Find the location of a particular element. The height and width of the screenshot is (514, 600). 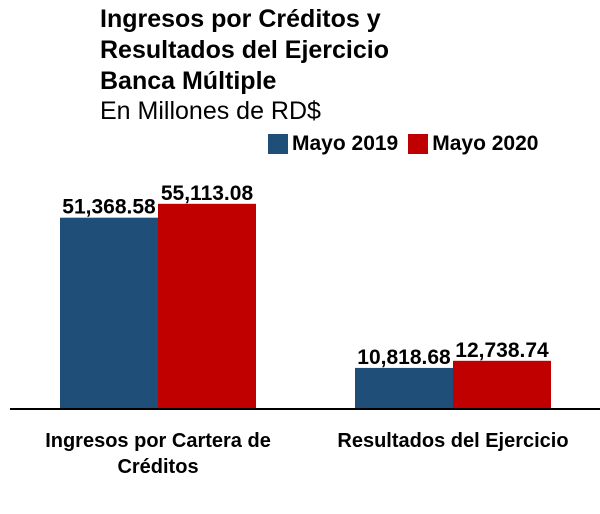

data-label-2020-cartera: 55,113.08 is located at coordinates (207, 193).